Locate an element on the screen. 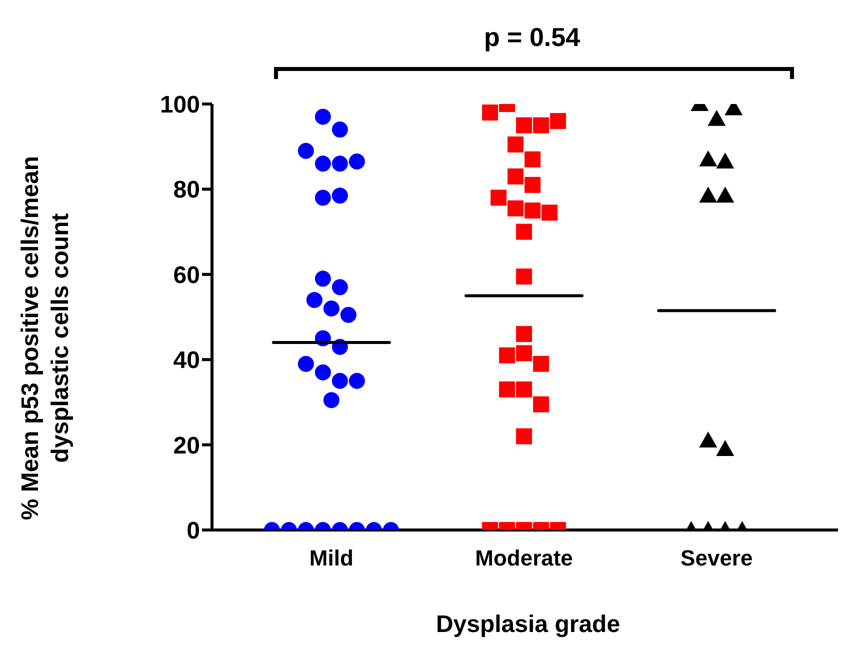  x-tick-label: Severe is located at coordinates (716, 558).